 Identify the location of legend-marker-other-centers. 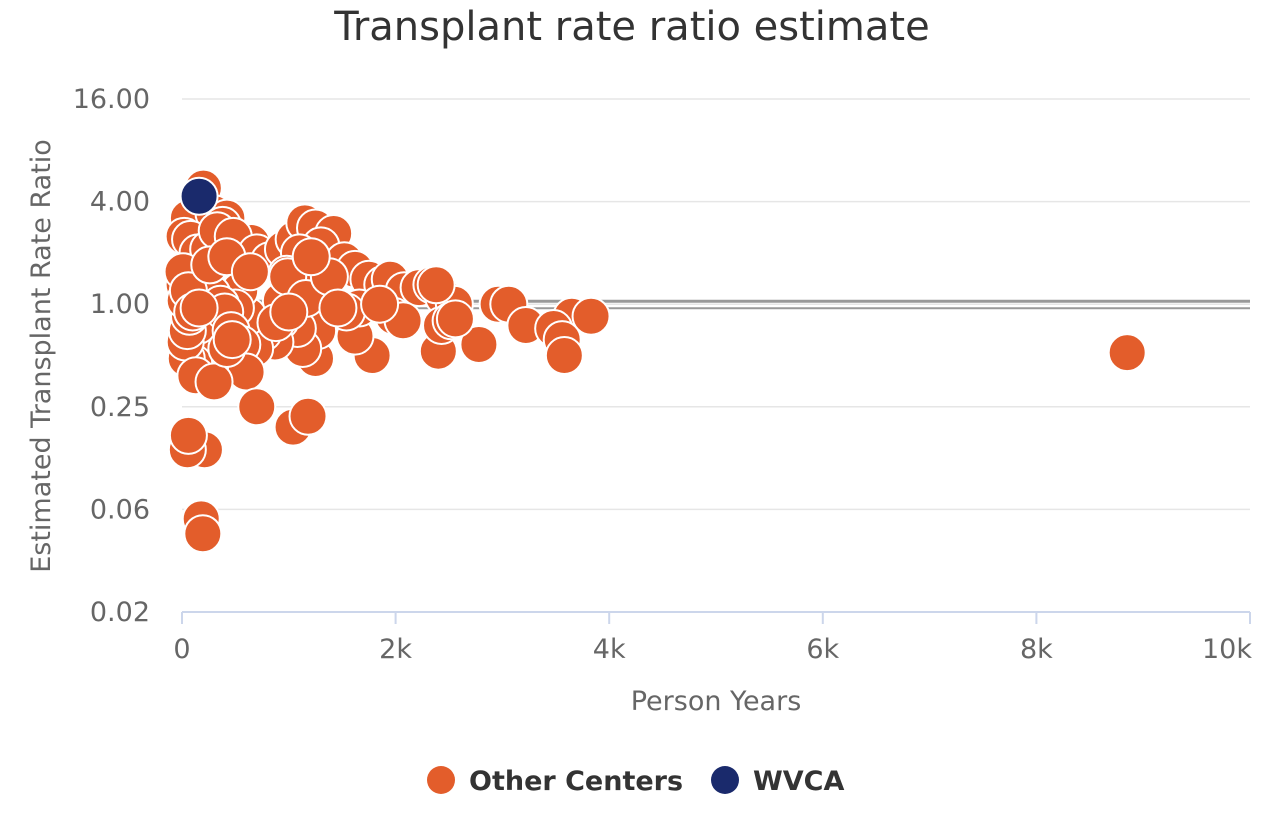
(441, 780).